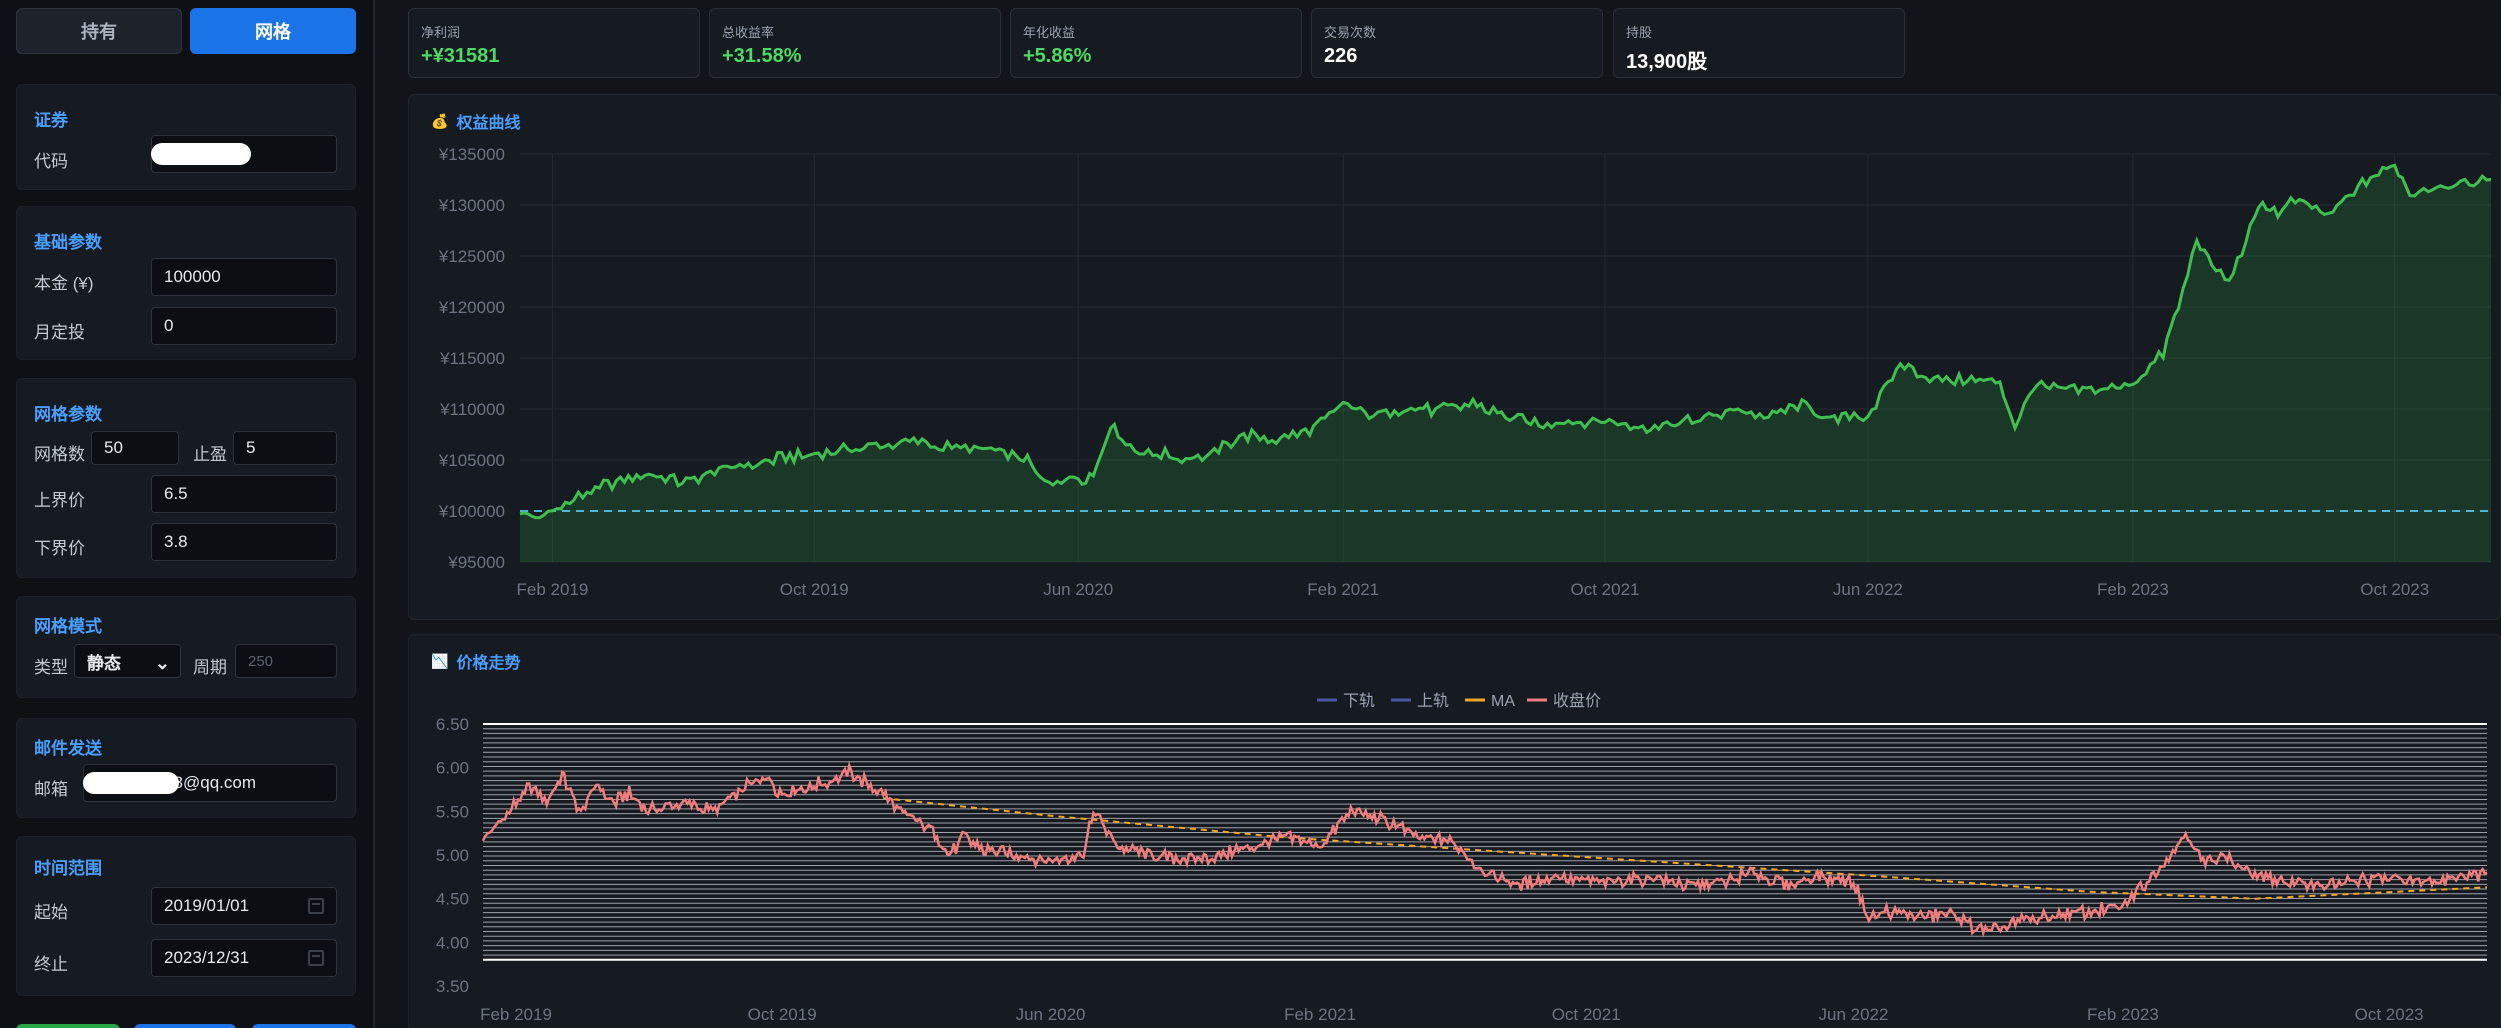 The height and width of the screenshot is (1028, 2501). Describe the element at coordinates (68, 626) in the screenshot. I see `grid-mode-title: 网格模式` at that location.